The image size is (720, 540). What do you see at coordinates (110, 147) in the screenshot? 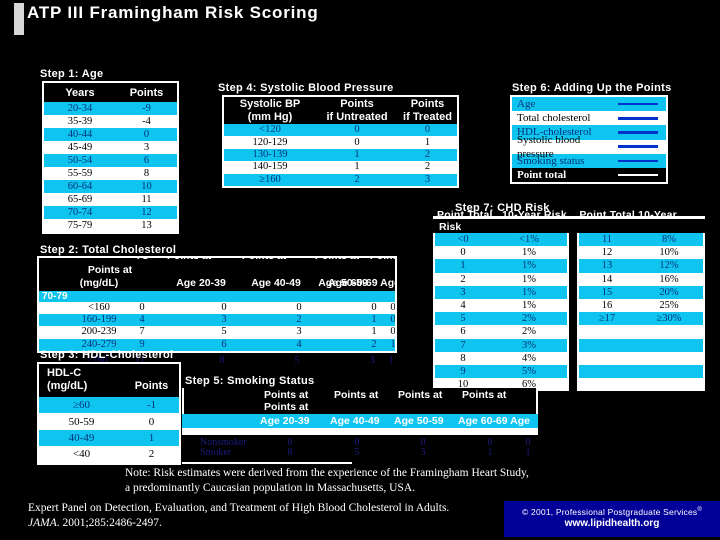
I see `table-row: 45-49 3` at bounding box center [110, 147].